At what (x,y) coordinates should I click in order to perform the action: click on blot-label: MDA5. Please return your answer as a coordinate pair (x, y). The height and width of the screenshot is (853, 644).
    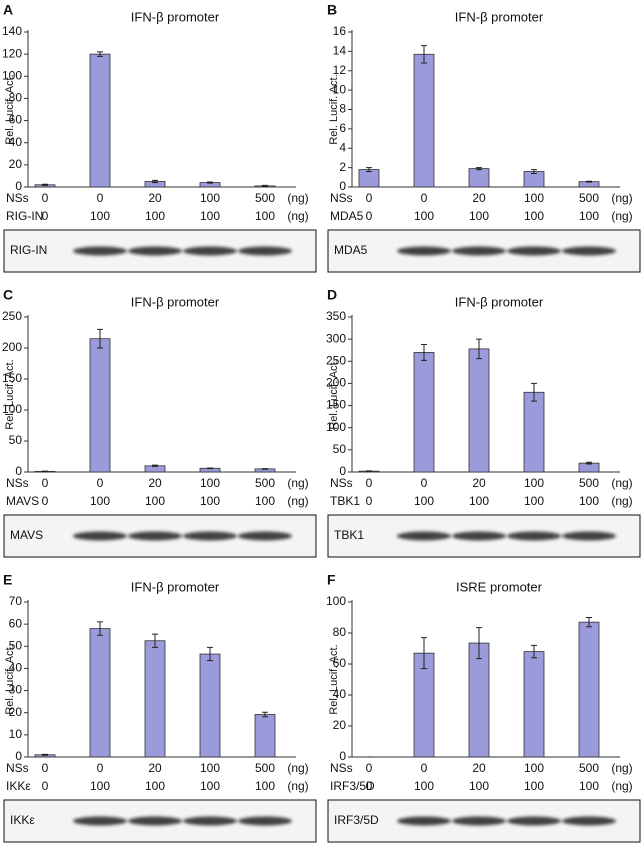
    Looking at the image, I should click on (351, 250).